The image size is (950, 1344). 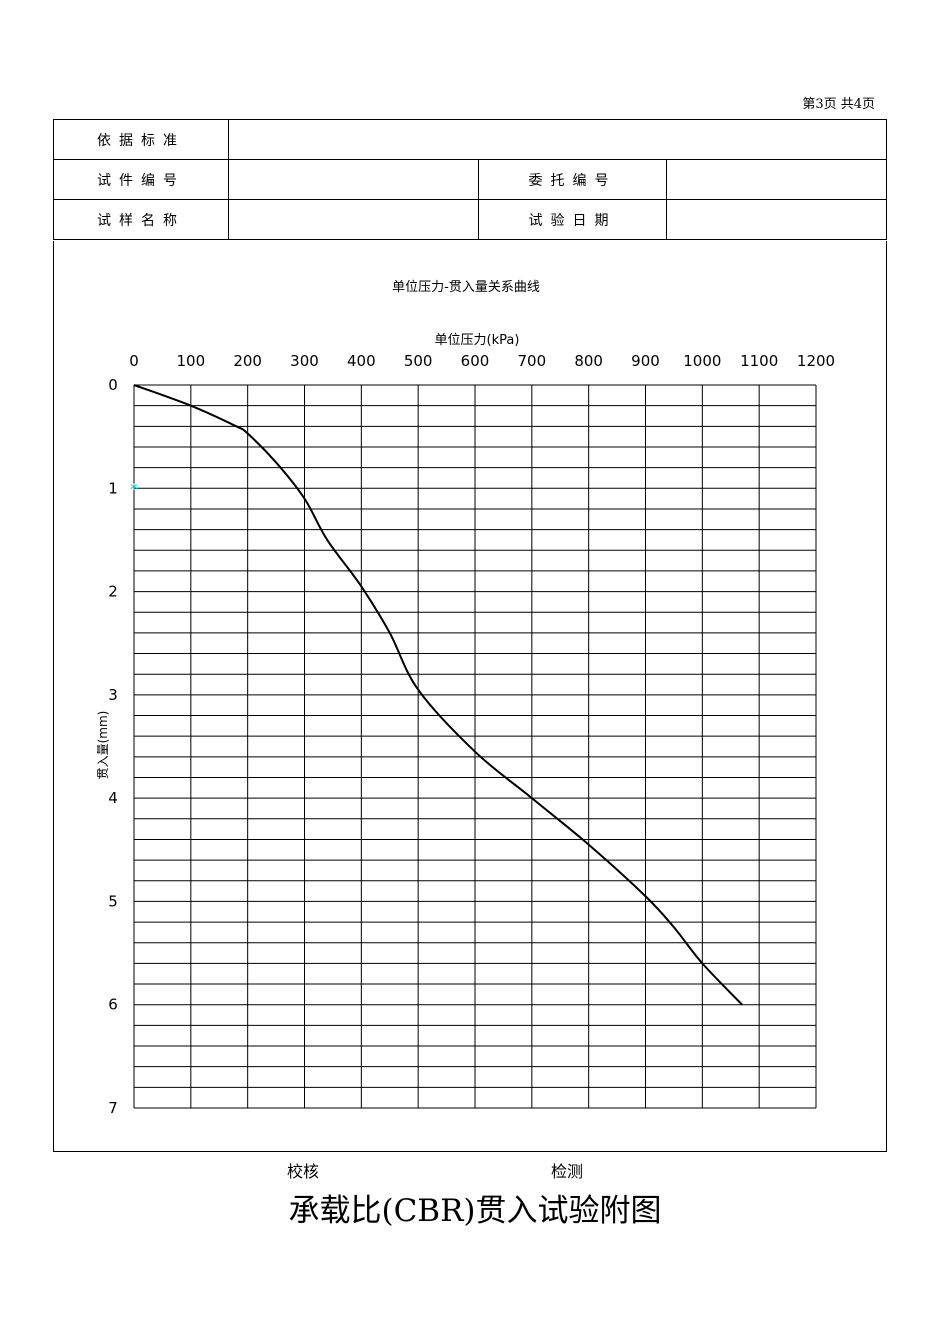 I want to click on sample-name-value, so click(x=353, y=219).